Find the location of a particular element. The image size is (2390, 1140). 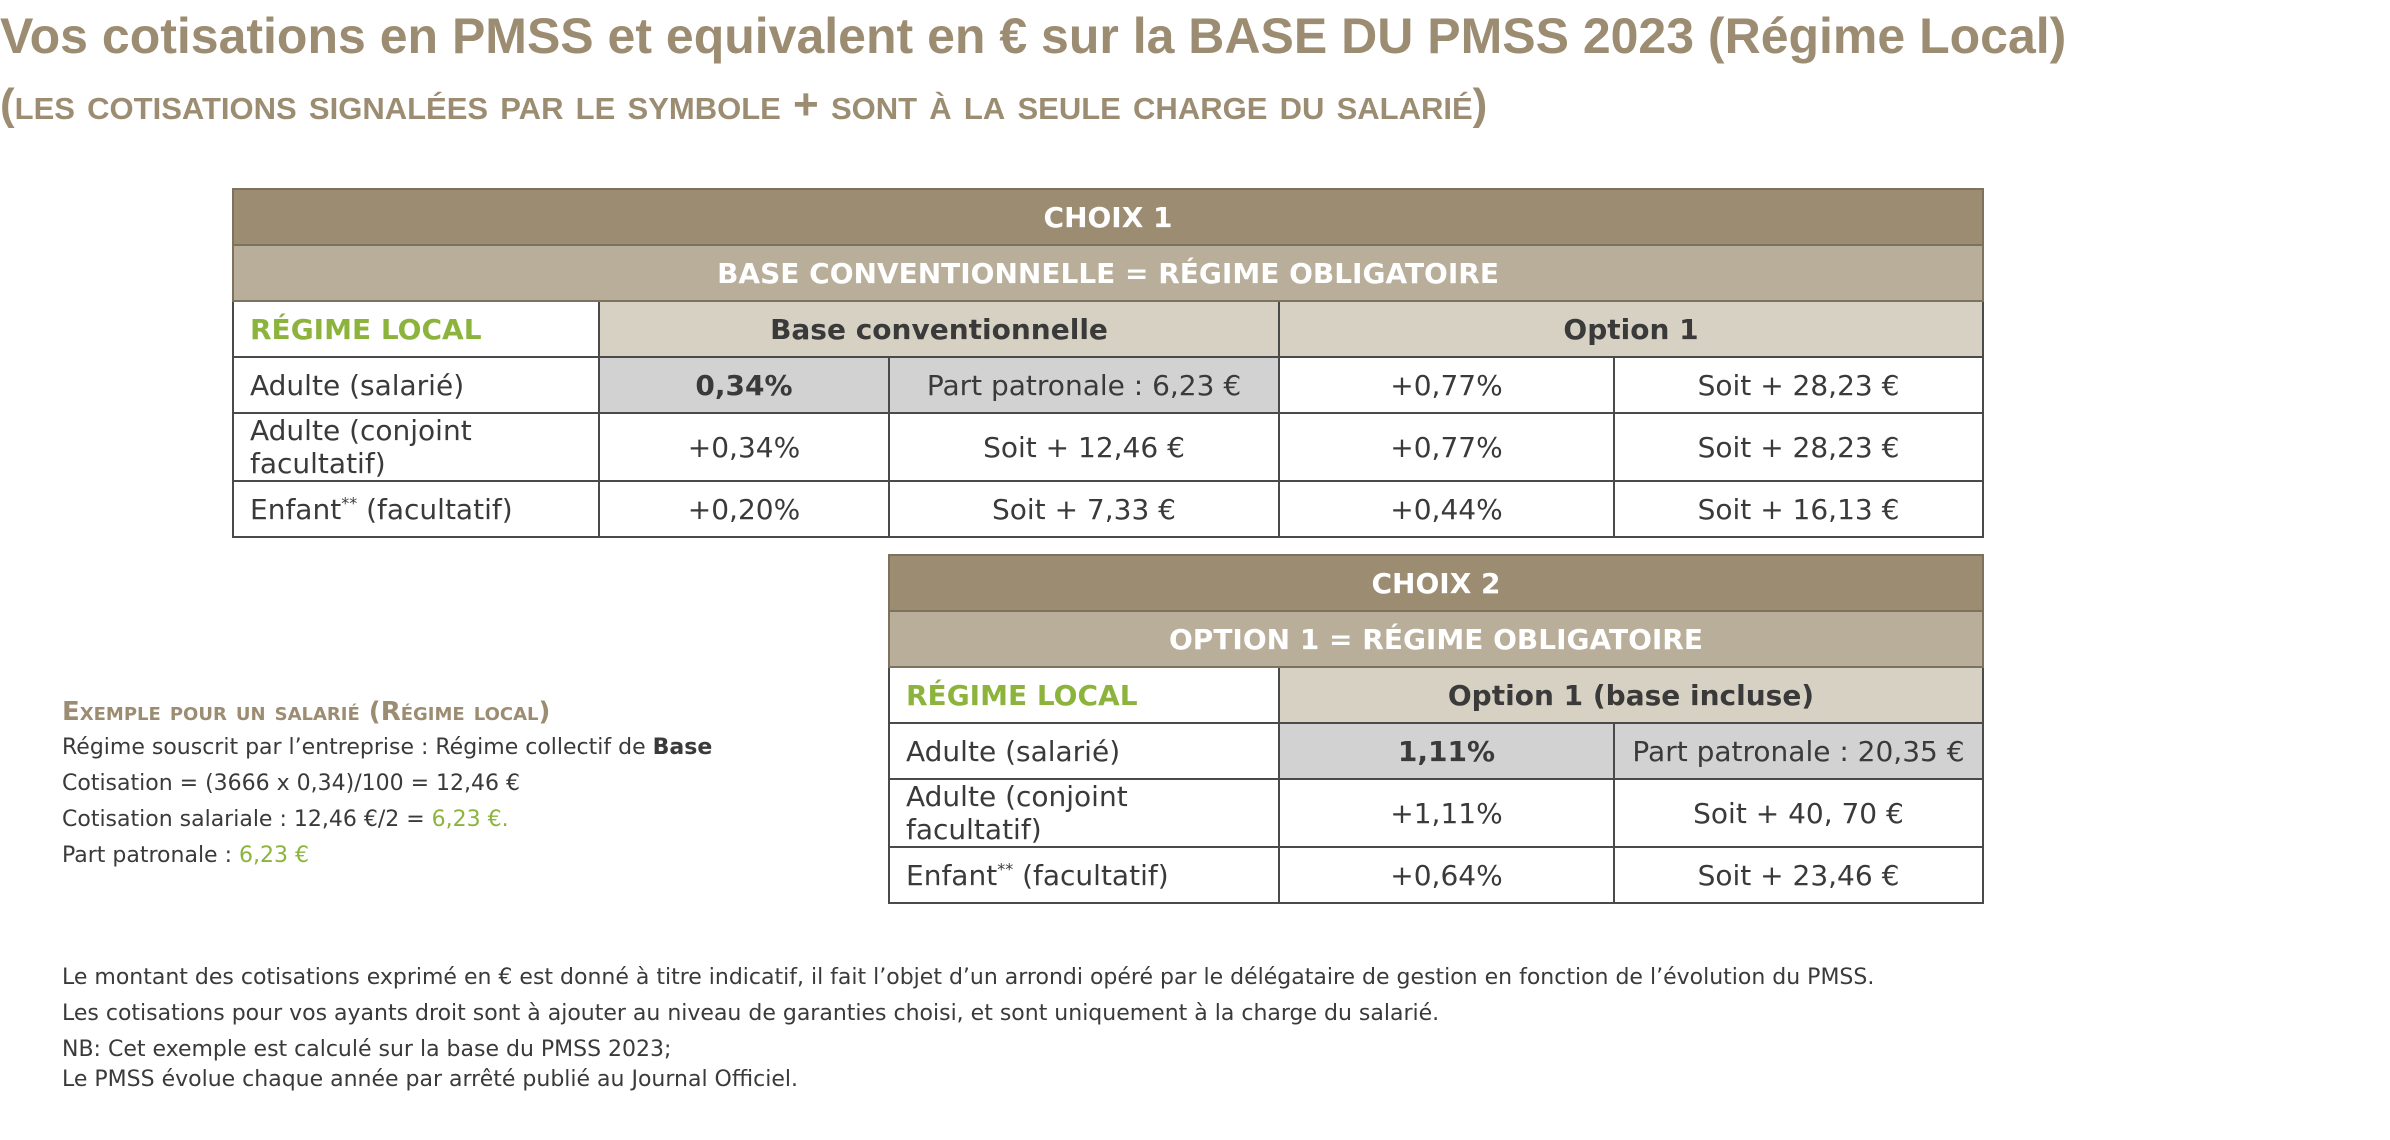

choix1-col-option: Option 1 is located at coordinates (1631, 329).